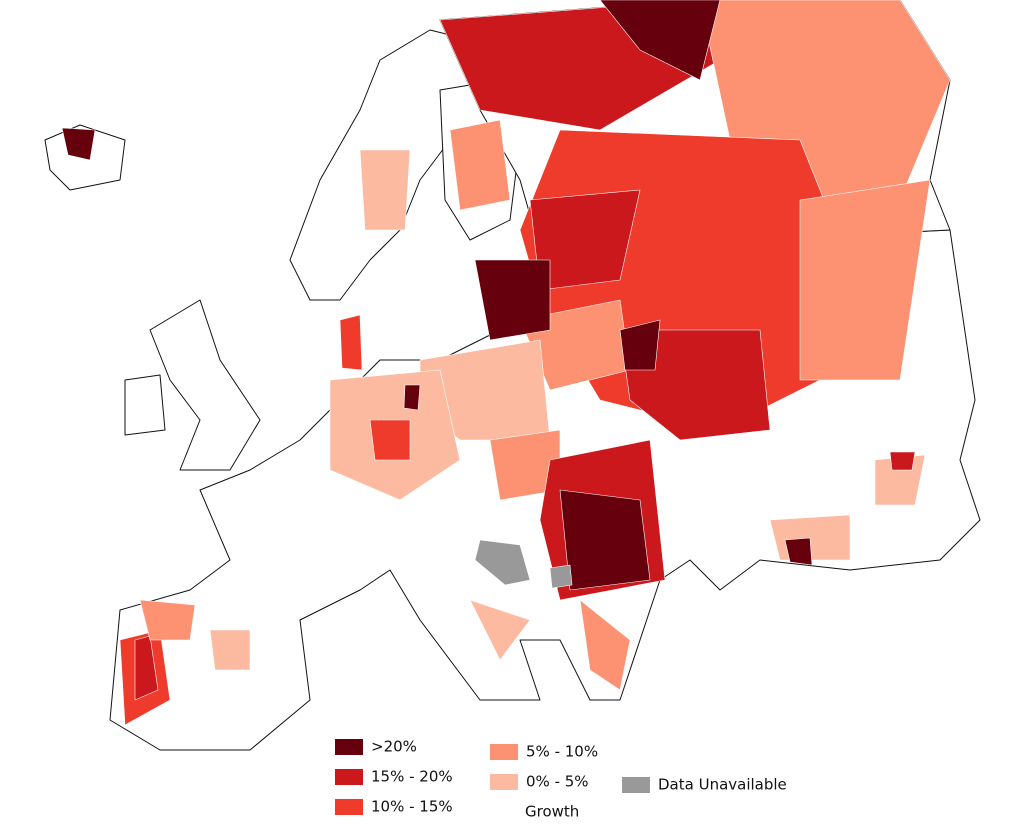 This screenshot has height=830, width=1030. What do you see at coordinates (205, 385) in the screenshot?
I see `great-britain` at bounding box center [205, 385].